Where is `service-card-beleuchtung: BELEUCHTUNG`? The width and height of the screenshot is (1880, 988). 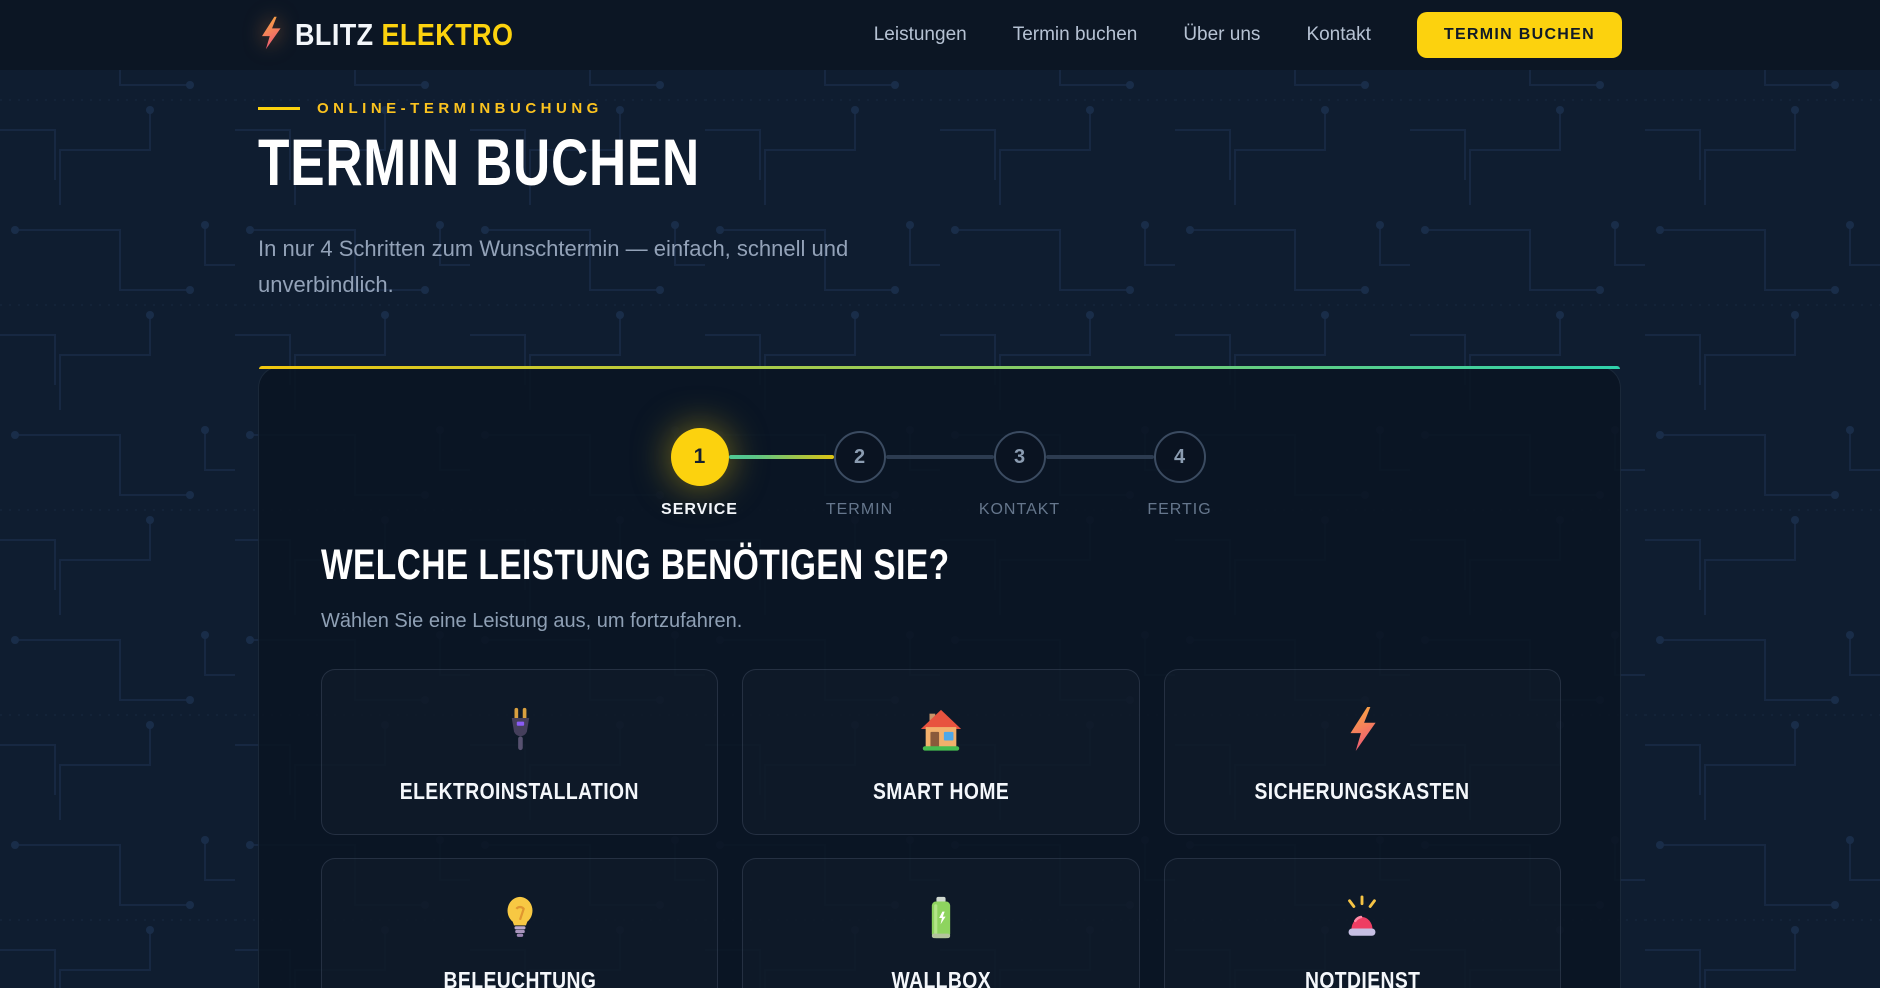
service-card-beleuchtung: BELEUCHTUNG is located at coordinates (520, 923).